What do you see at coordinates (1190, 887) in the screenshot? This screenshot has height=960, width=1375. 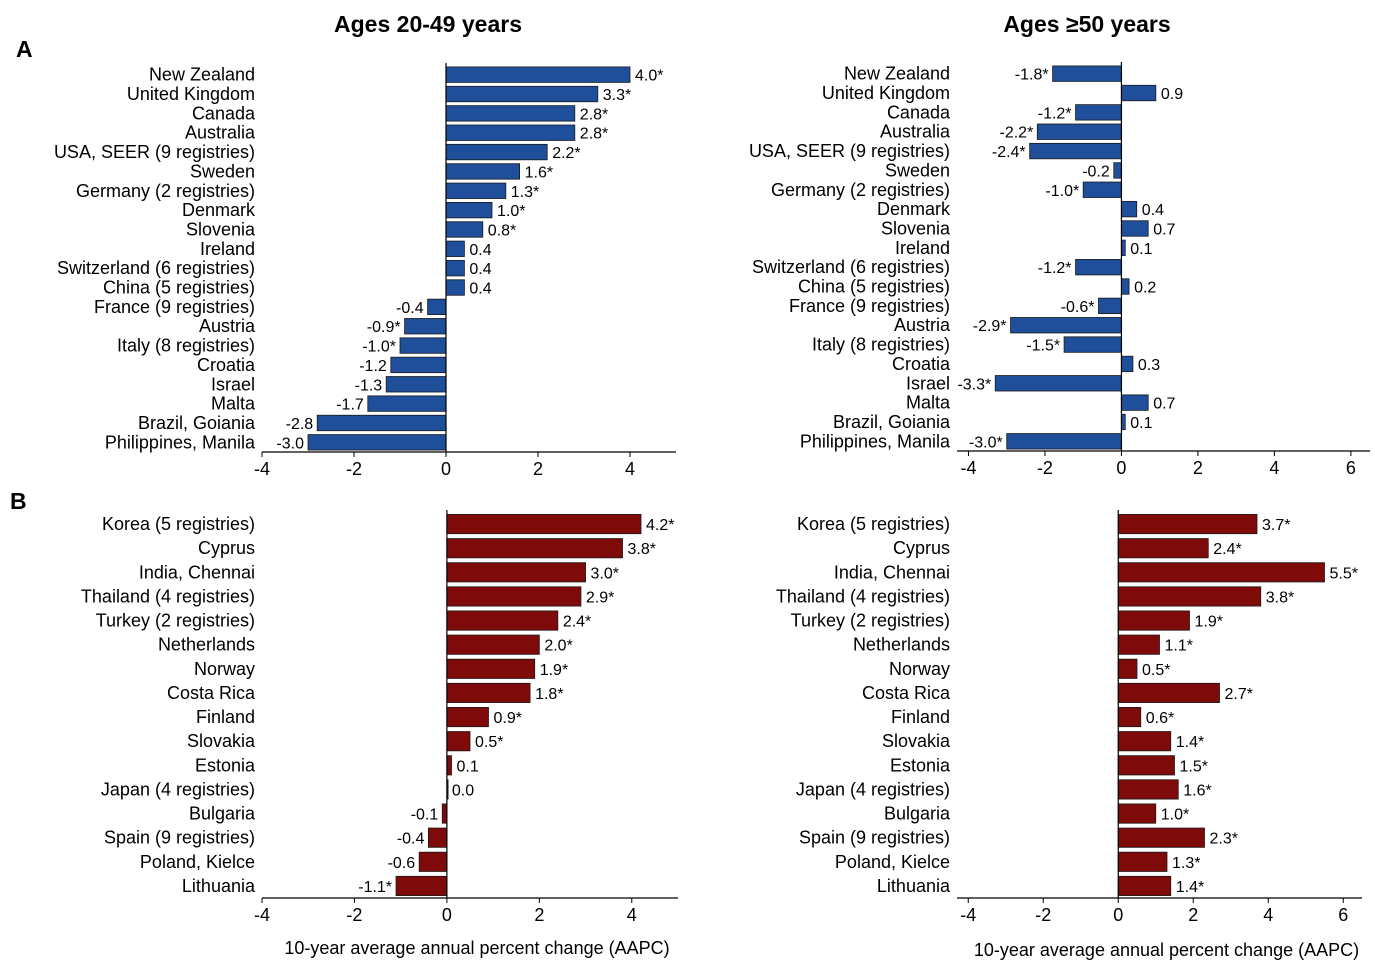 I see `data-label: 1.4*` at bounding box center [1190, 887].